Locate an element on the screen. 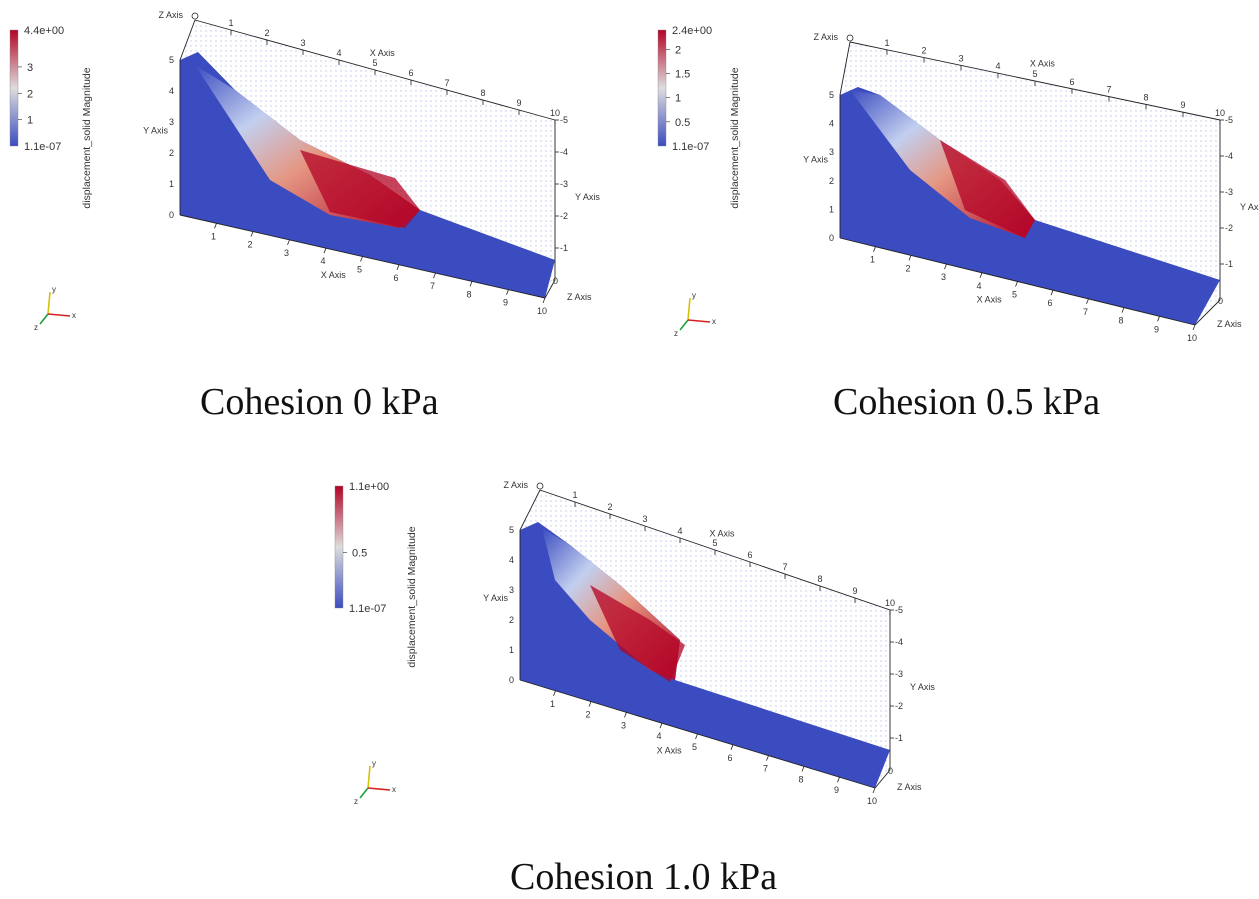 The width and height of the screenshot is (1259, 899). near-x-tick-label: 5 is located at coordinates (359, 270).